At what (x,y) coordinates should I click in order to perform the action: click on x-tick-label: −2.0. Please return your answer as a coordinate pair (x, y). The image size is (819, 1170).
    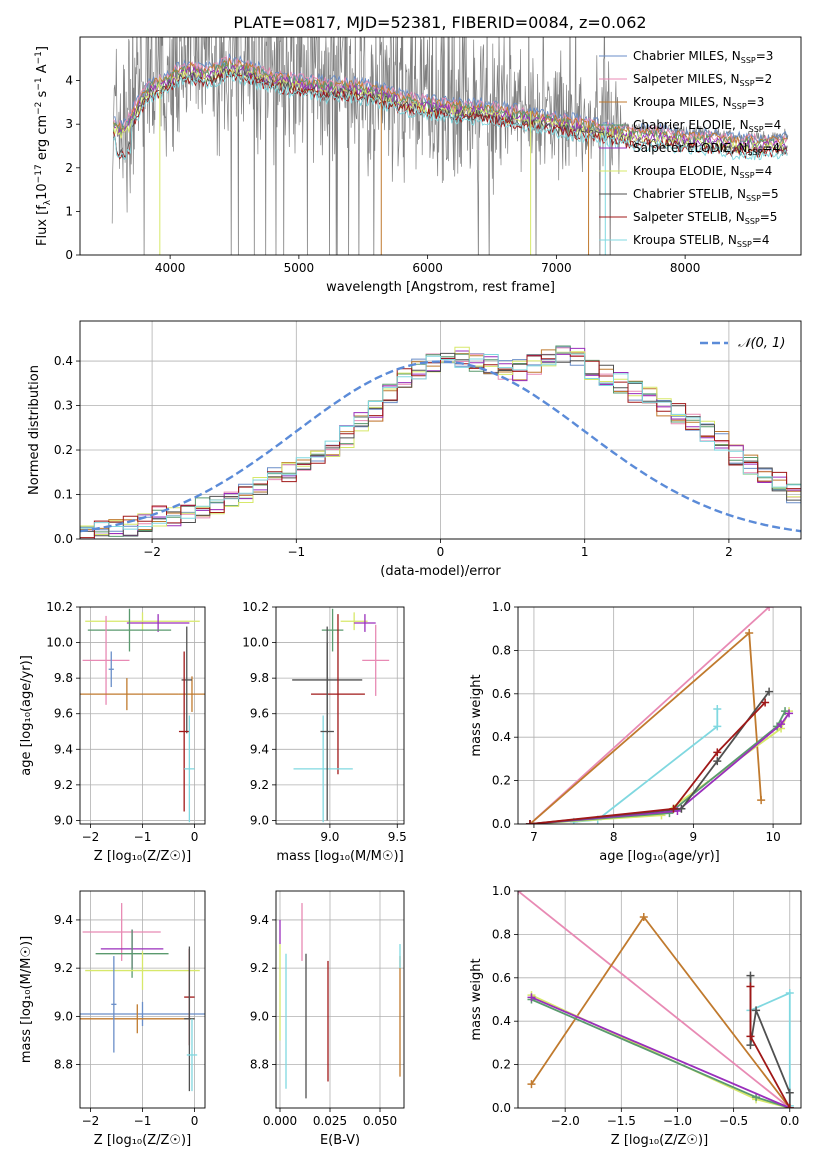
    Looking at the image, I should click on (565, 1121).